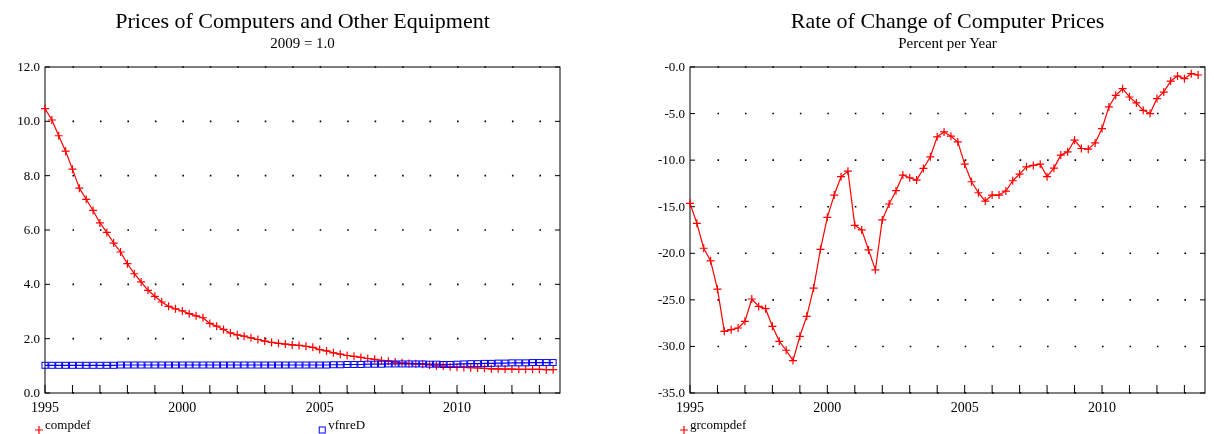  Describe the element at coordinates (68, 424) in the screenshot. I see `legend-label: compdef` at that location.